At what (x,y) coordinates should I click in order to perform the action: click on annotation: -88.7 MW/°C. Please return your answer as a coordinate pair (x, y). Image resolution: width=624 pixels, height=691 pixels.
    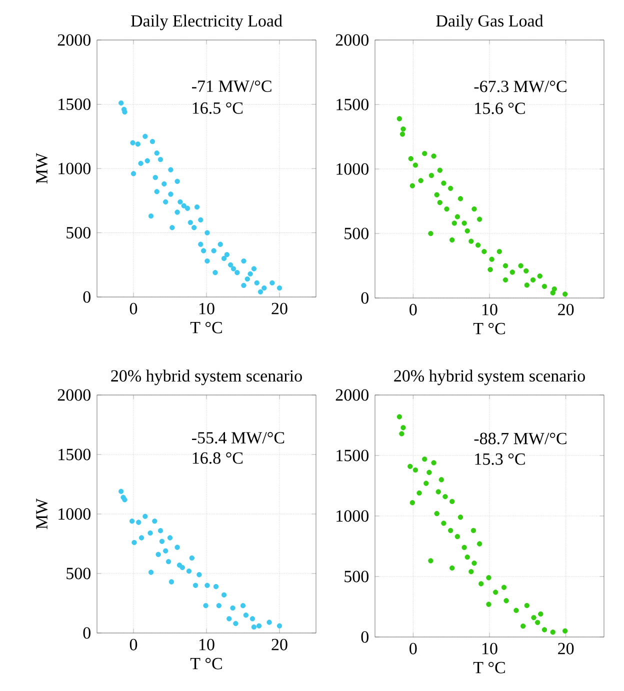
    Looking at the image, I should click on (520, 438).